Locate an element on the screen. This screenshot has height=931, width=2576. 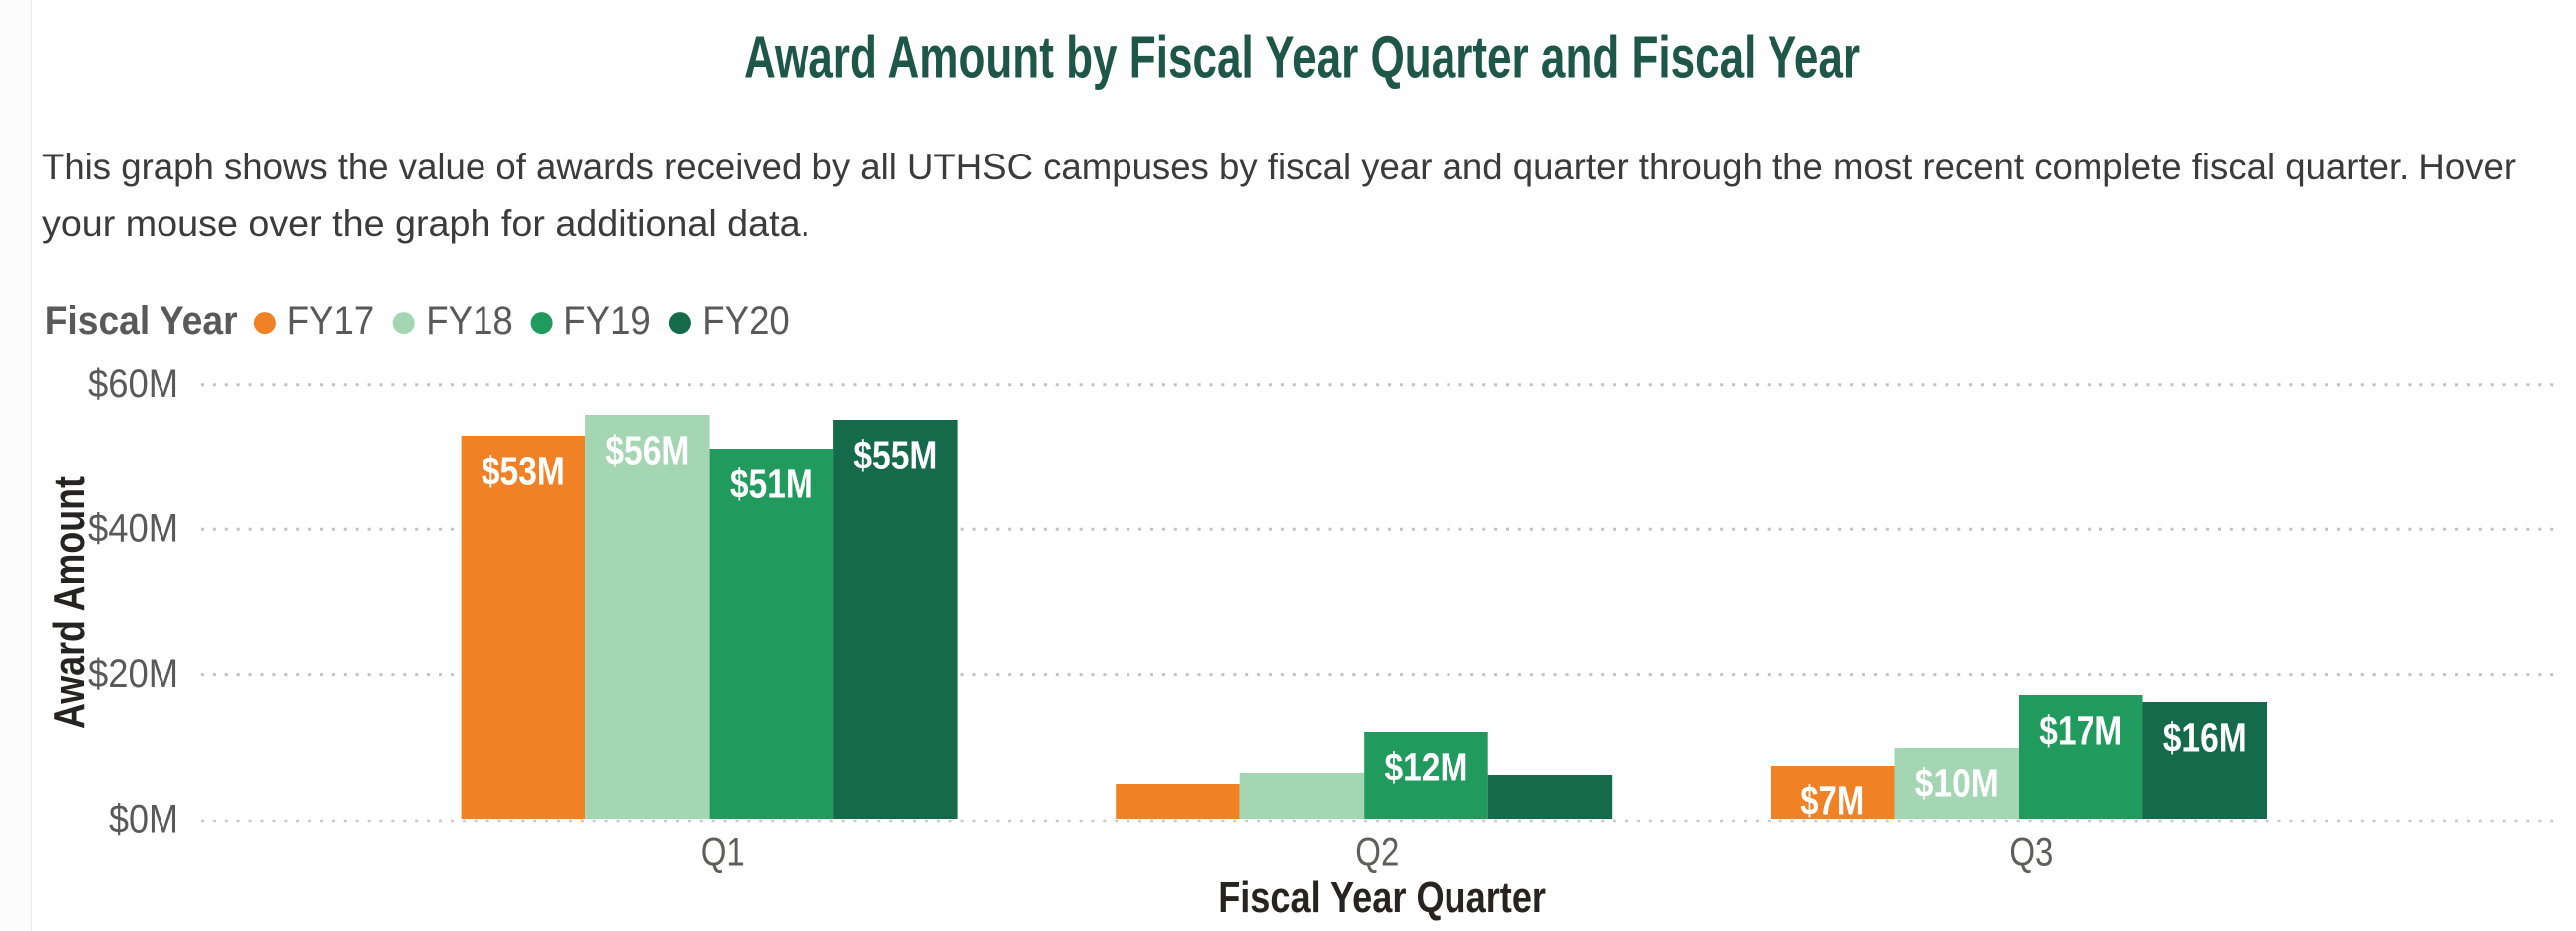
svg-text: FY19 is located at coordinates (607, 321).